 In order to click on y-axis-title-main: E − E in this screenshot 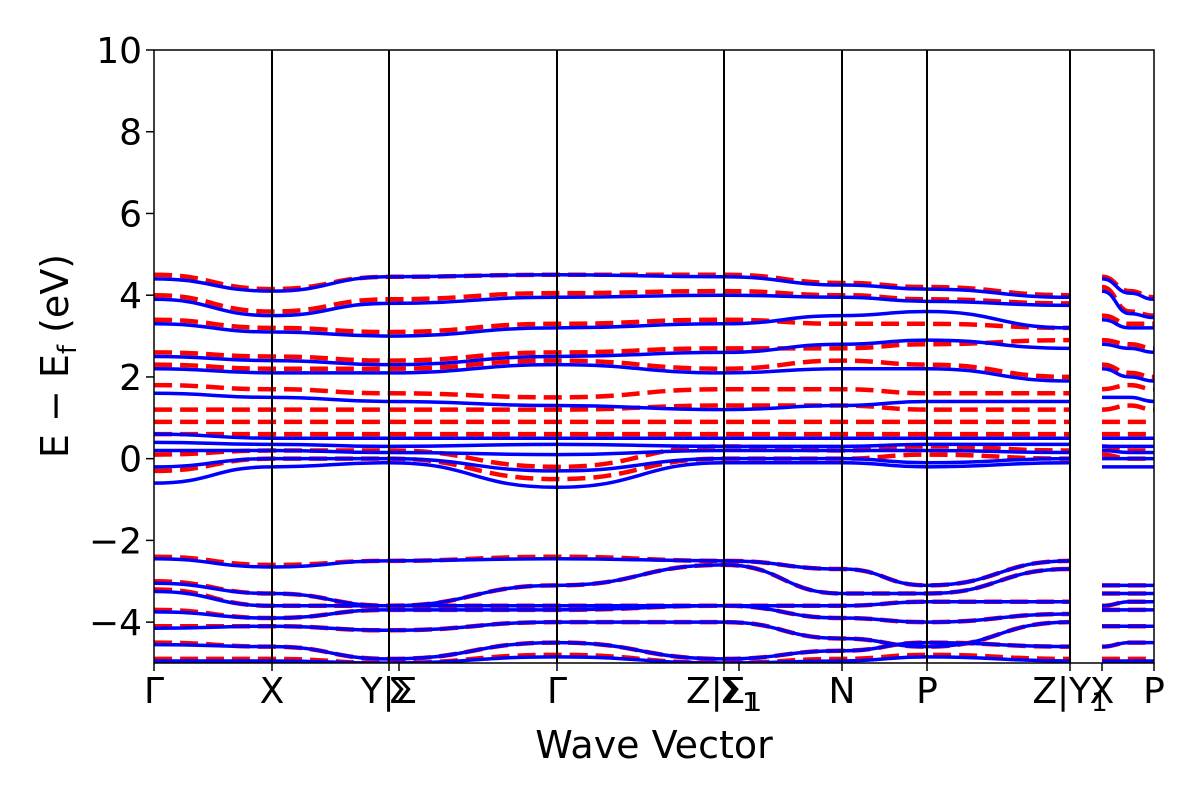, I will do `click(55, 406)`.